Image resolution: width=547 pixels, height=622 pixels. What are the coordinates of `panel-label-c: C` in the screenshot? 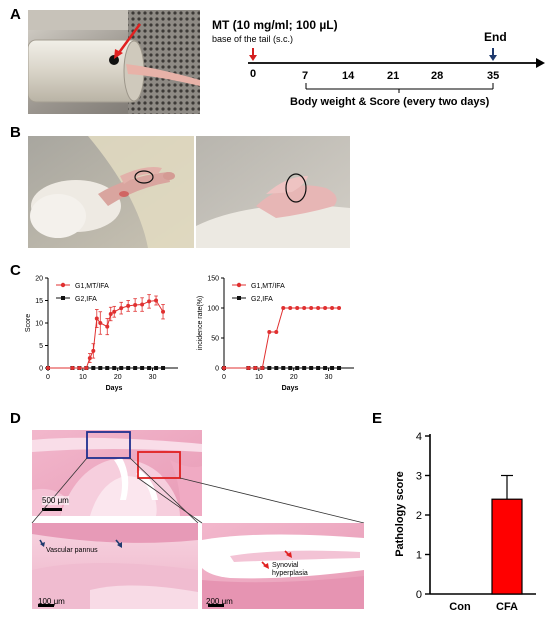 It's located at (15, 270).